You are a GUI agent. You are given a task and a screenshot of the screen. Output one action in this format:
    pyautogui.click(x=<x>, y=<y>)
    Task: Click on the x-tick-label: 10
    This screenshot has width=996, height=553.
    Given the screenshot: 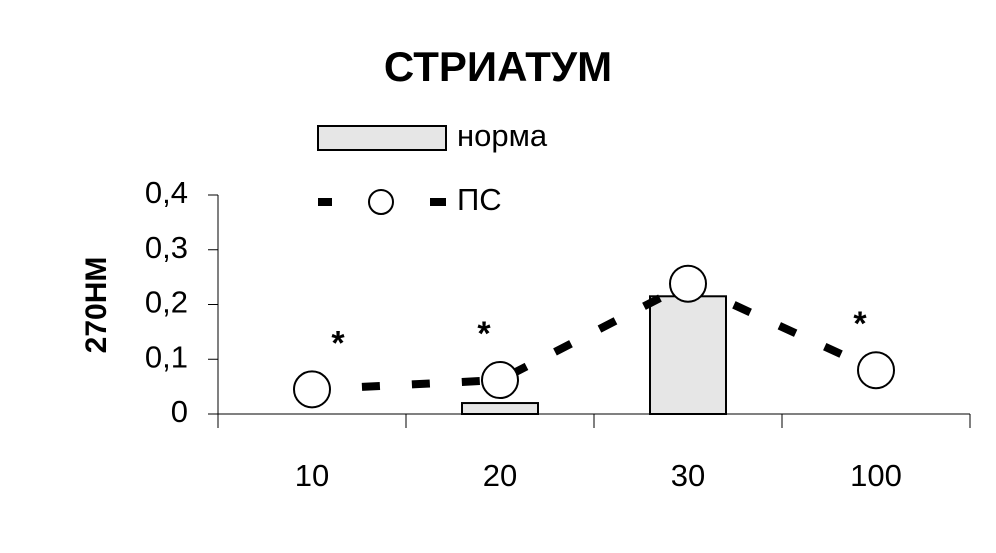 What is the action you would take?
    pyautogui.click(x=312, y=475)
    